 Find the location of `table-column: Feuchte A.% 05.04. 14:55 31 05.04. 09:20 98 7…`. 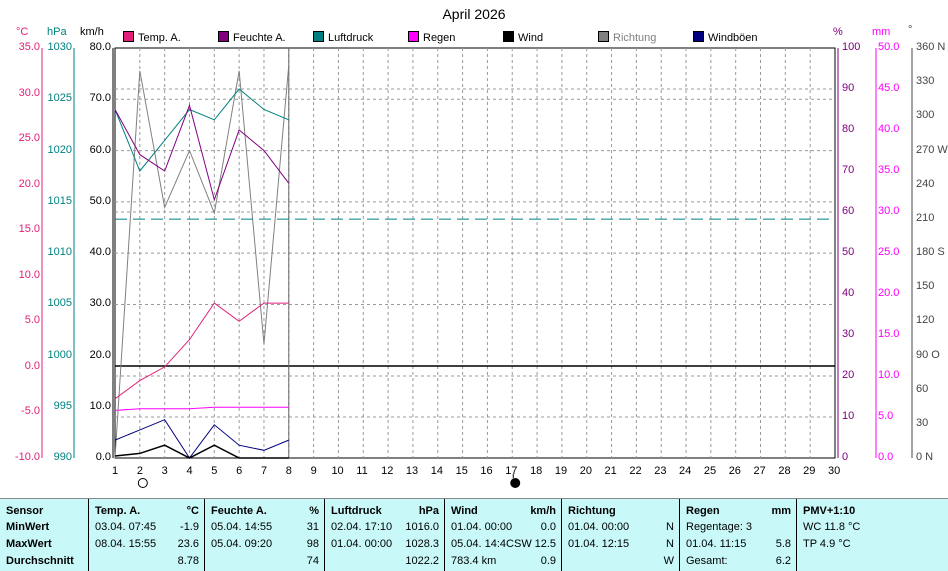

table-column: Feuchte A.% 05.04. 14:55 31 05.04. 09:20 98 7… is located at coordinates (264, 535).